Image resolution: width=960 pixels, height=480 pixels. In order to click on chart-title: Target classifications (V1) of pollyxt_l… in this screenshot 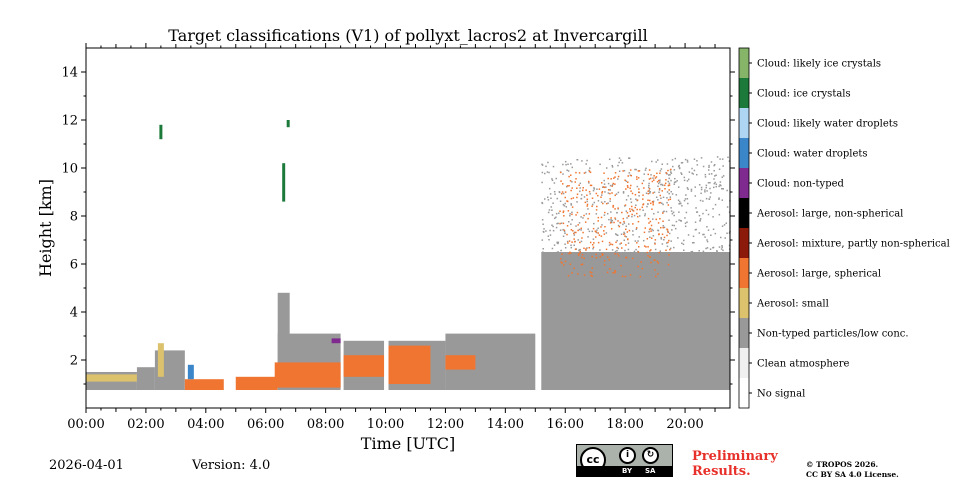, I will do `click(407, 35)`.